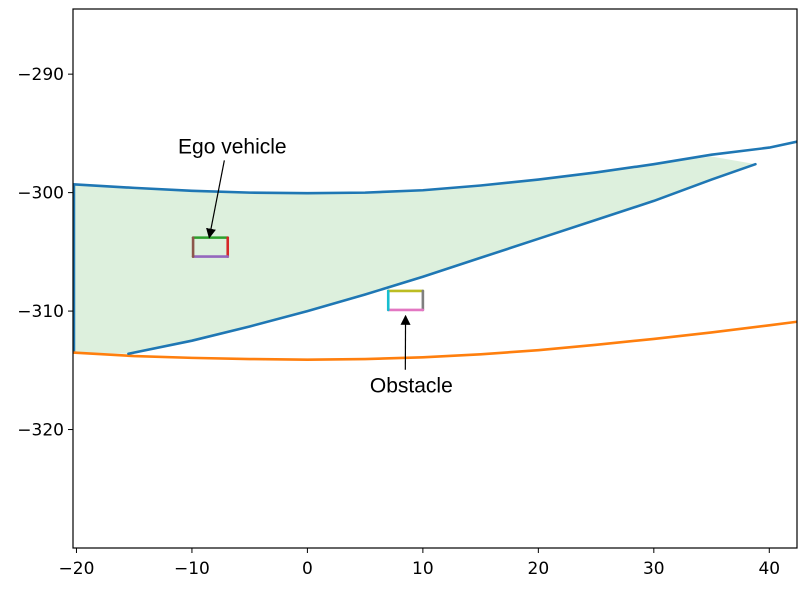  Describe the element at coordinates (192, 569) in the screenshot. I see `x-tick-label: −10` at that location.